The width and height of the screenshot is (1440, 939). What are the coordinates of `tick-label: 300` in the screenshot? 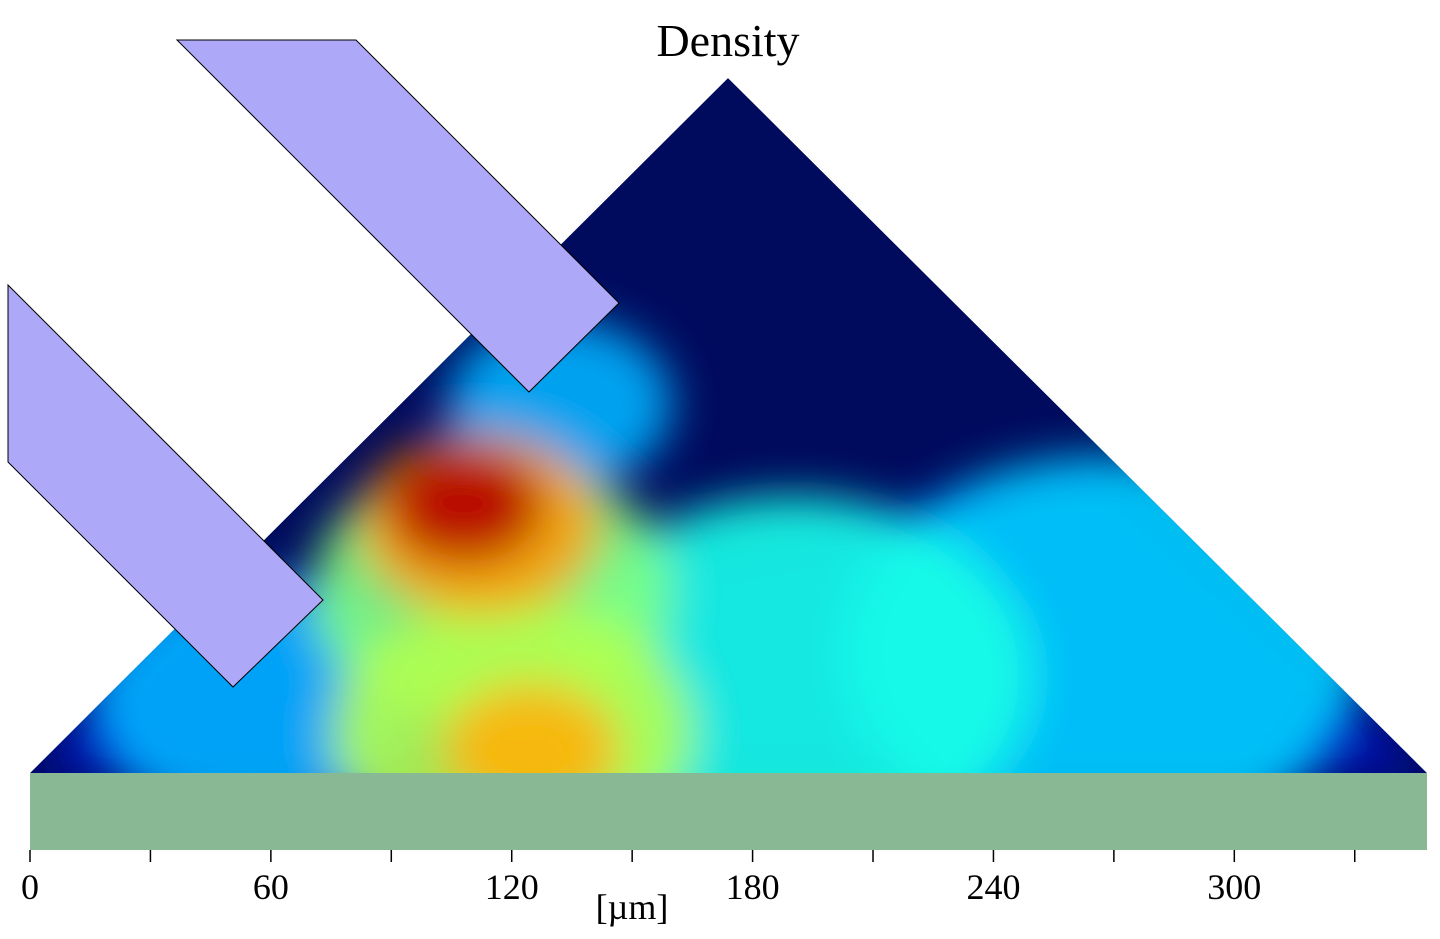 It's located at (1234, 887).